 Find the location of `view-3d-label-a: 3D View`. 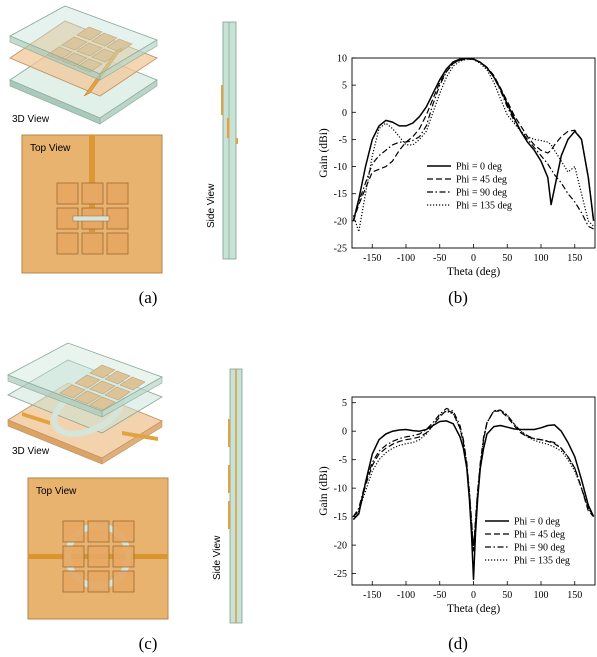

view-3d-label-a: 3D View is located at coordinates (31, 119).